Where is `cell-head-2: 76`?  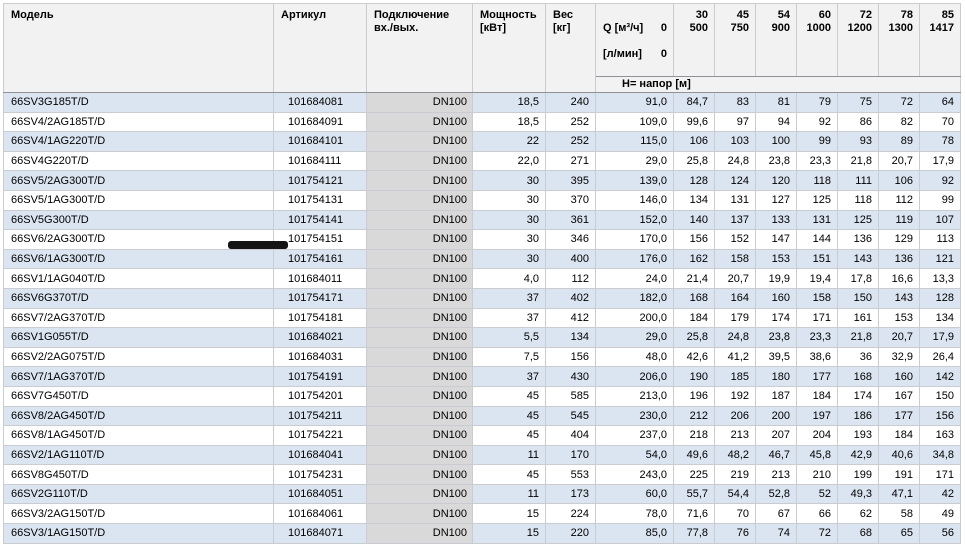
cell-head-2: 76 is located at coordinates (735, 533).